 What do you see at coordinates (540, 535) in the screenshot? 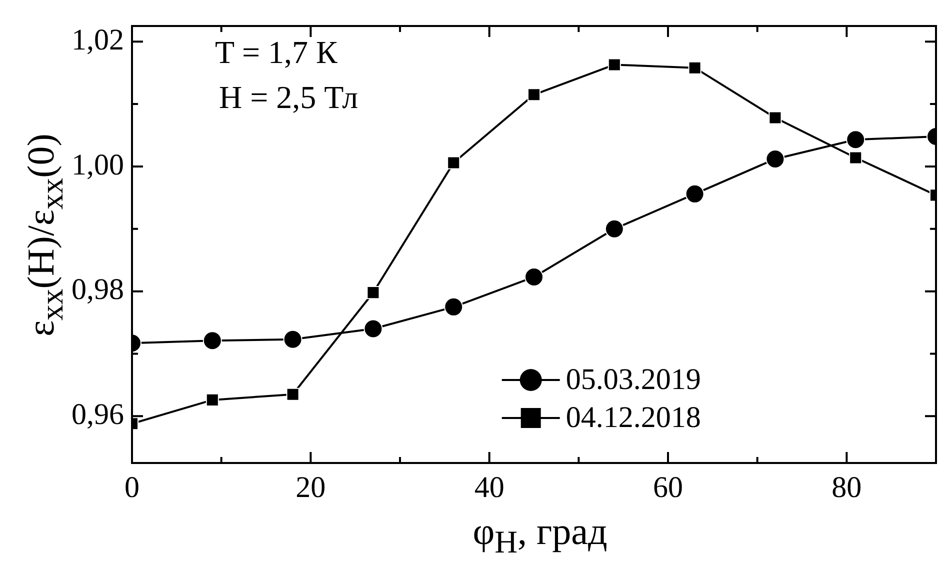
I see `x-axis-title: φ$_{H}$, град` at bounding box center [540, 535].